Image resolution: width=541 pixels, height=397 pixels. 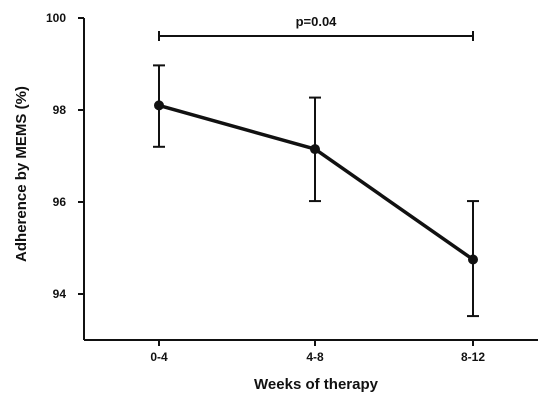 What do you see at coordinates (473, 357) in the screenshot?
I see `x-tick-label: 8-12` at bounding box center [473, 357].